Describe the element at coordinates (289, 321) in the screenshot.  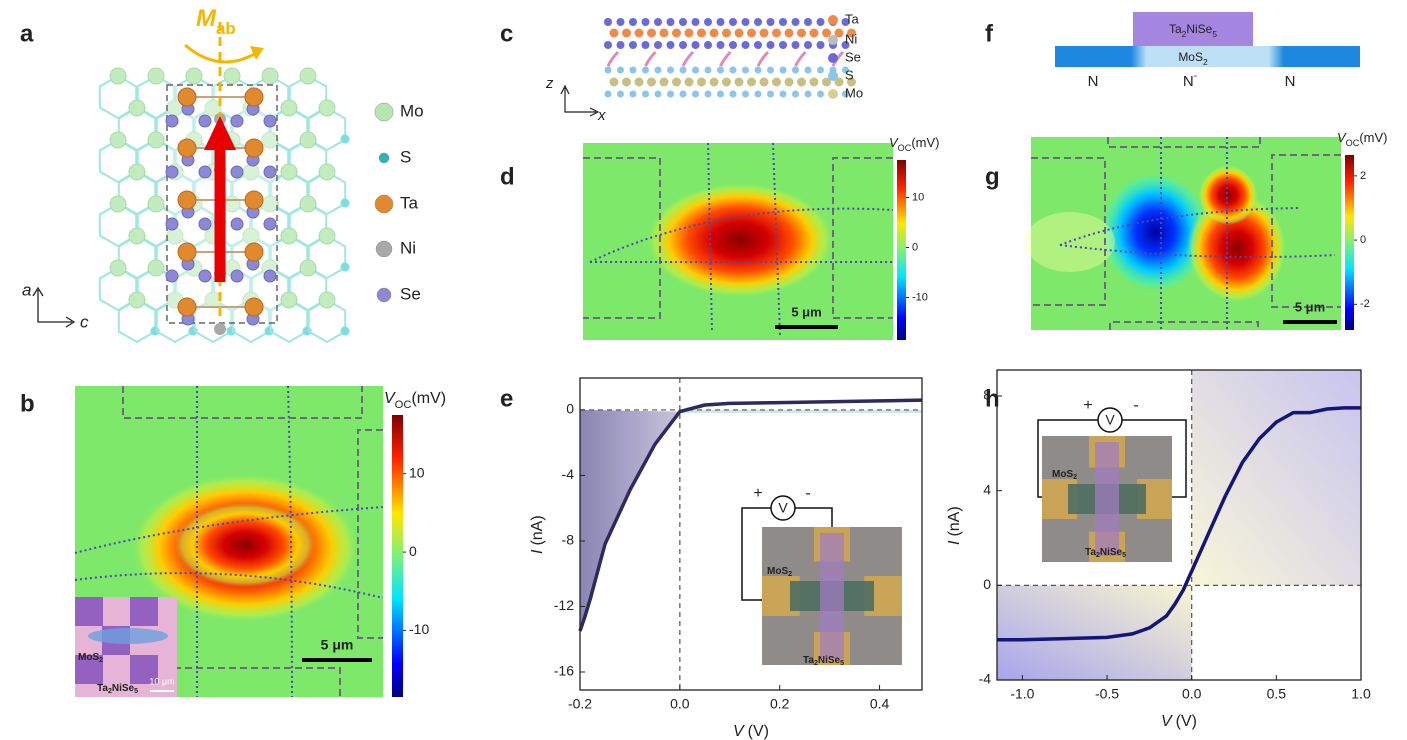
I see `lattice-hexagon` at that location.